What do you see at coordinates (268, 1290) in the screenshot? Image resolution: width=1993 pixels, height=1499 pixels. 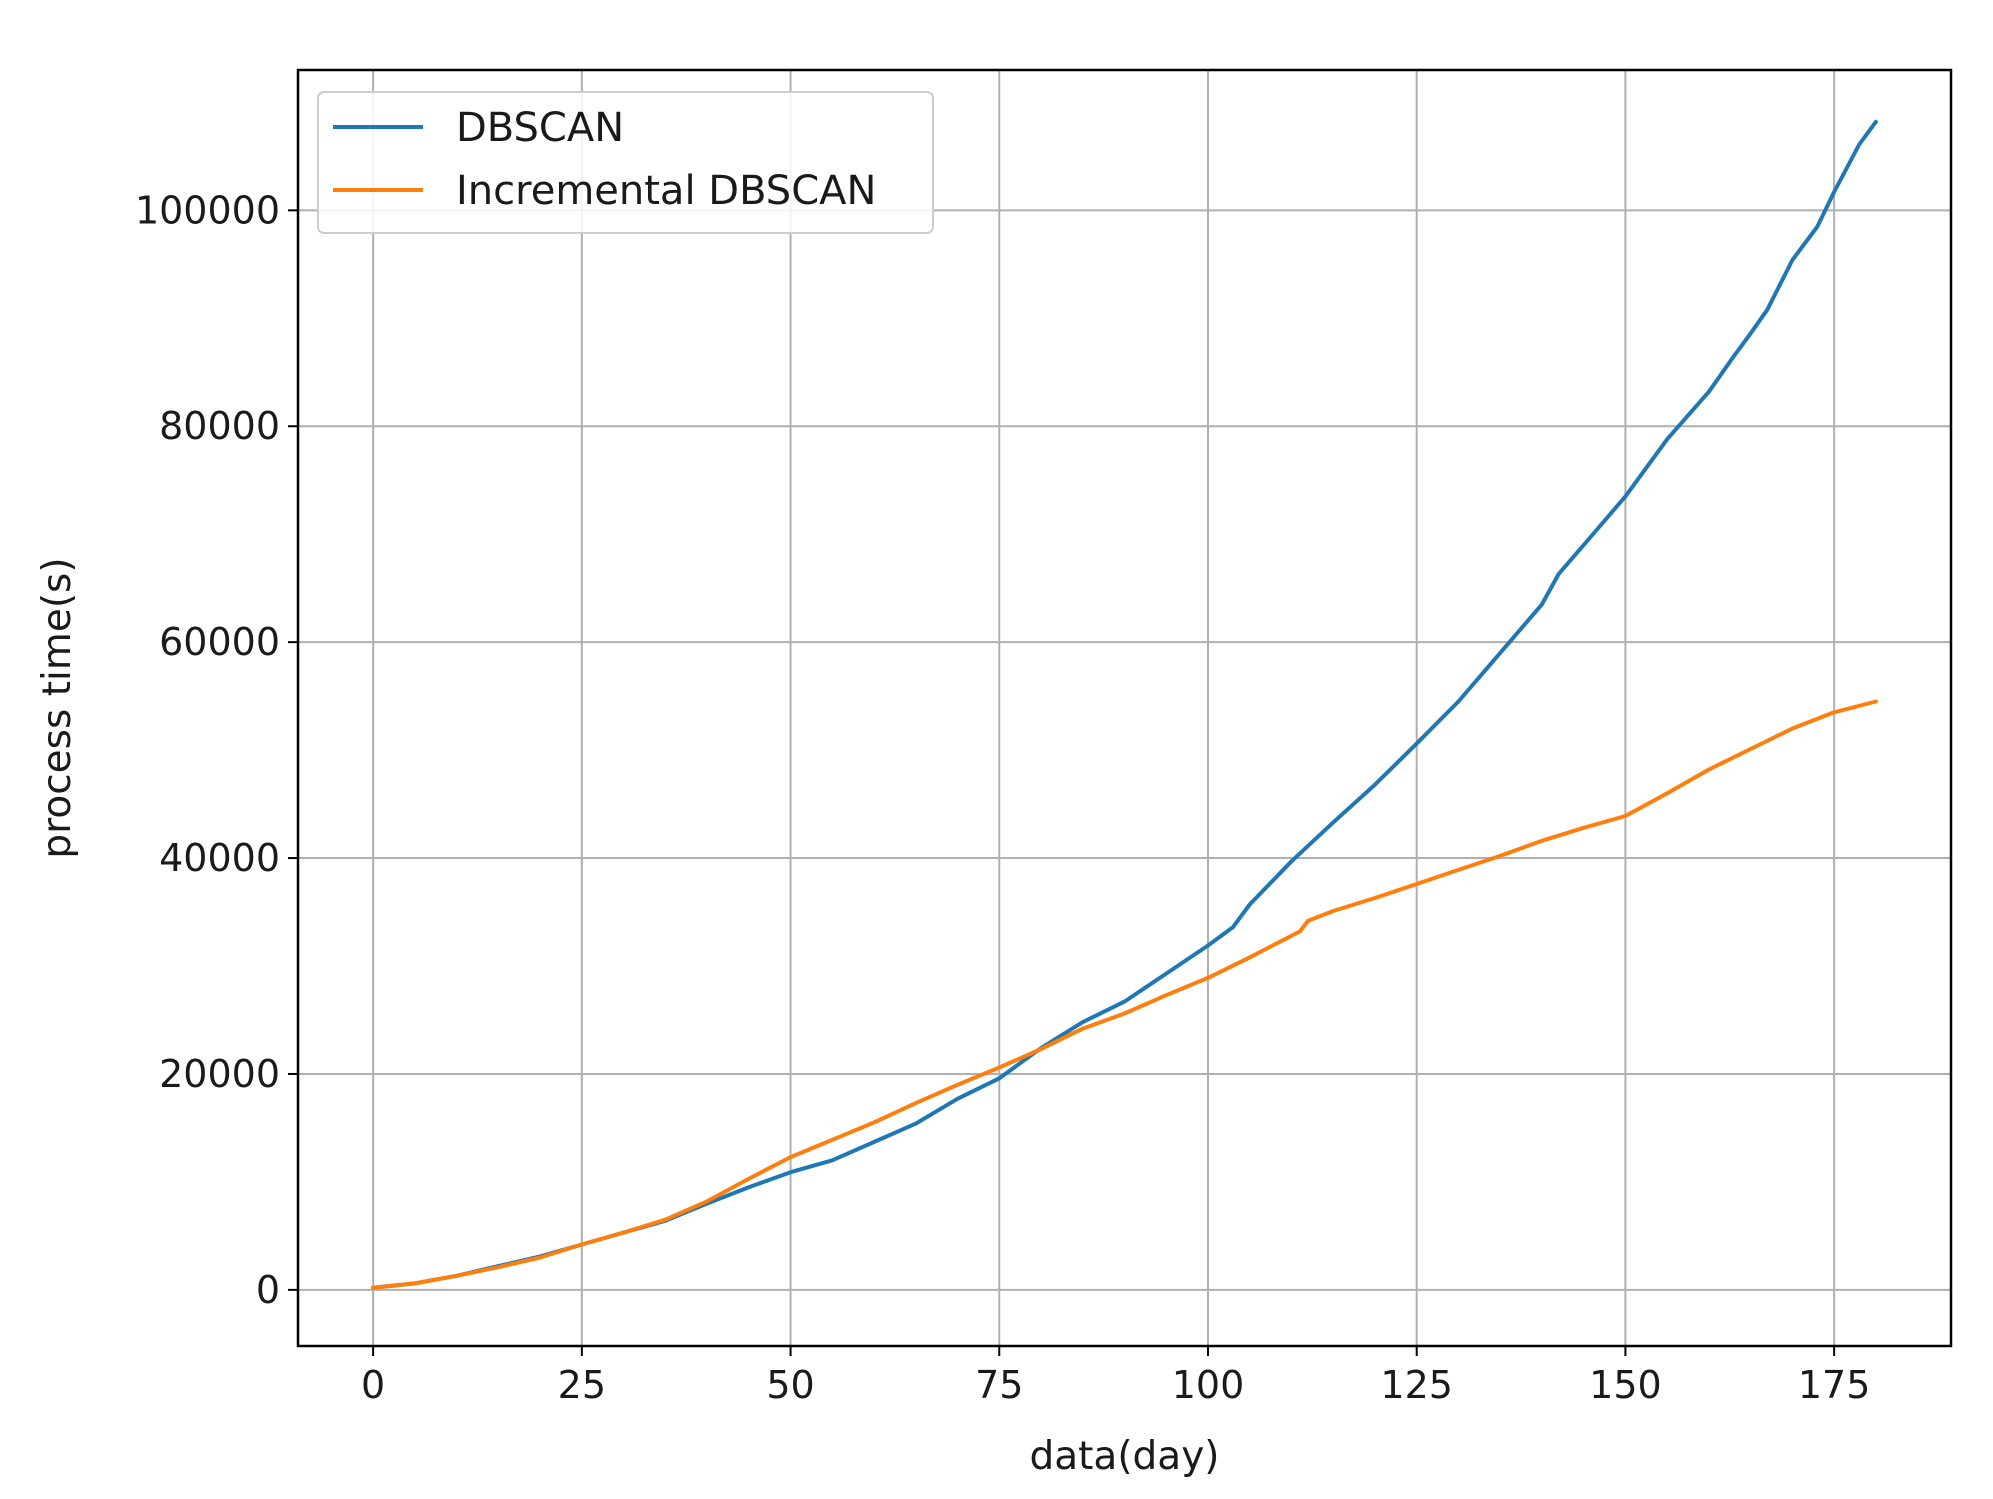 I see `y-tick-label: 0` at bounding box center [268, 1290].